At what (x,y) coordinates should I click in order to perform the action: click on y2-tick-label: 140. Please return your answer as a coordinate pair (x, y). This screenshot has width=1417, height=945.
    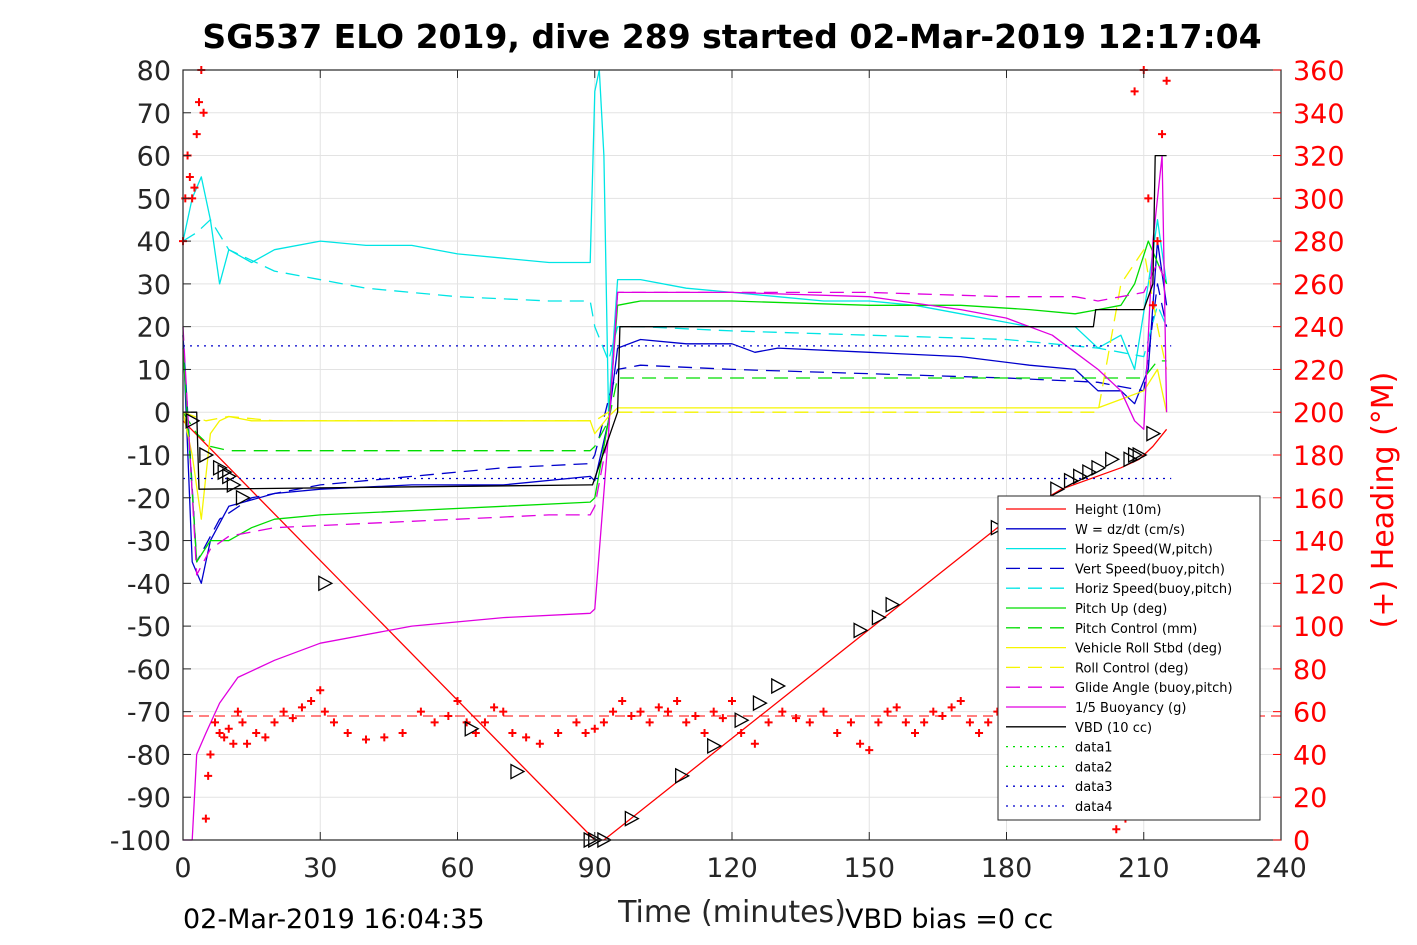
    Looking at the image, I should click on (1319, 542).